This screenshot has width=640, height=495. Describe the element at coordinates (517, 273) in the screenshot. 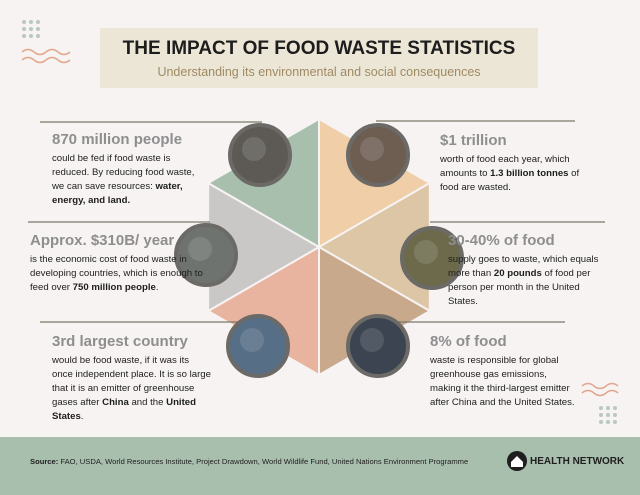

I see `bold-text: 20 pounds` at that location.